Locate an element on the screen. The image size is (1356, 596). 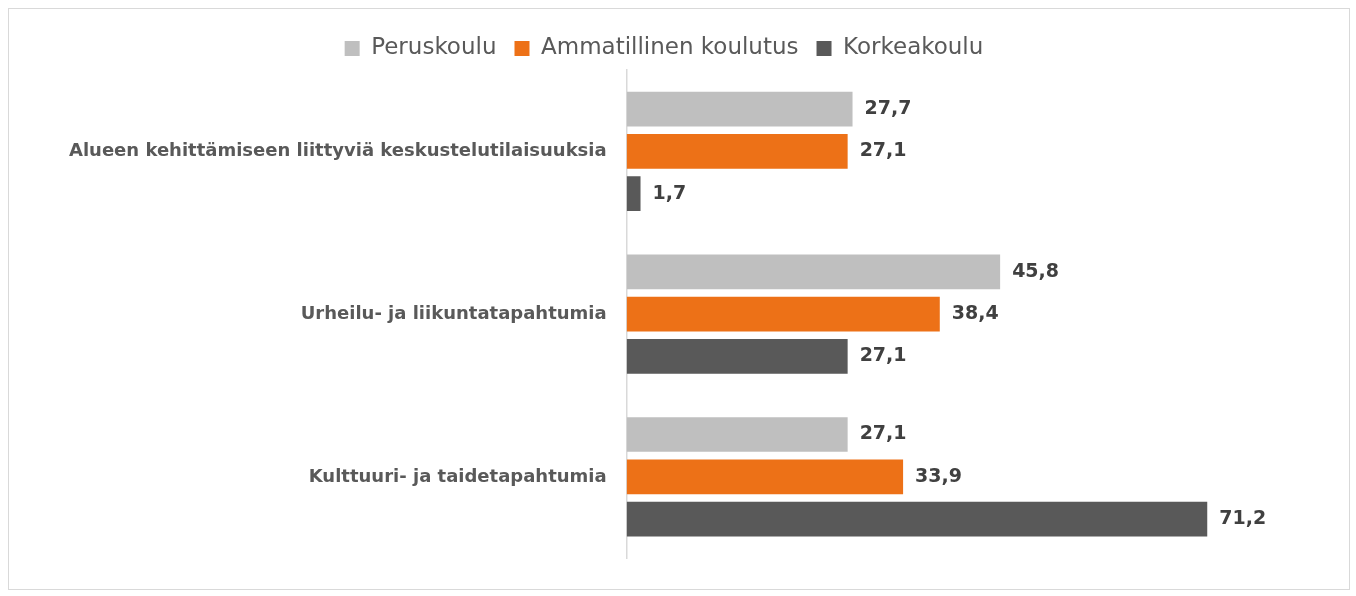
legend-label: Peruskoulu is located at coordinates (434, 46).